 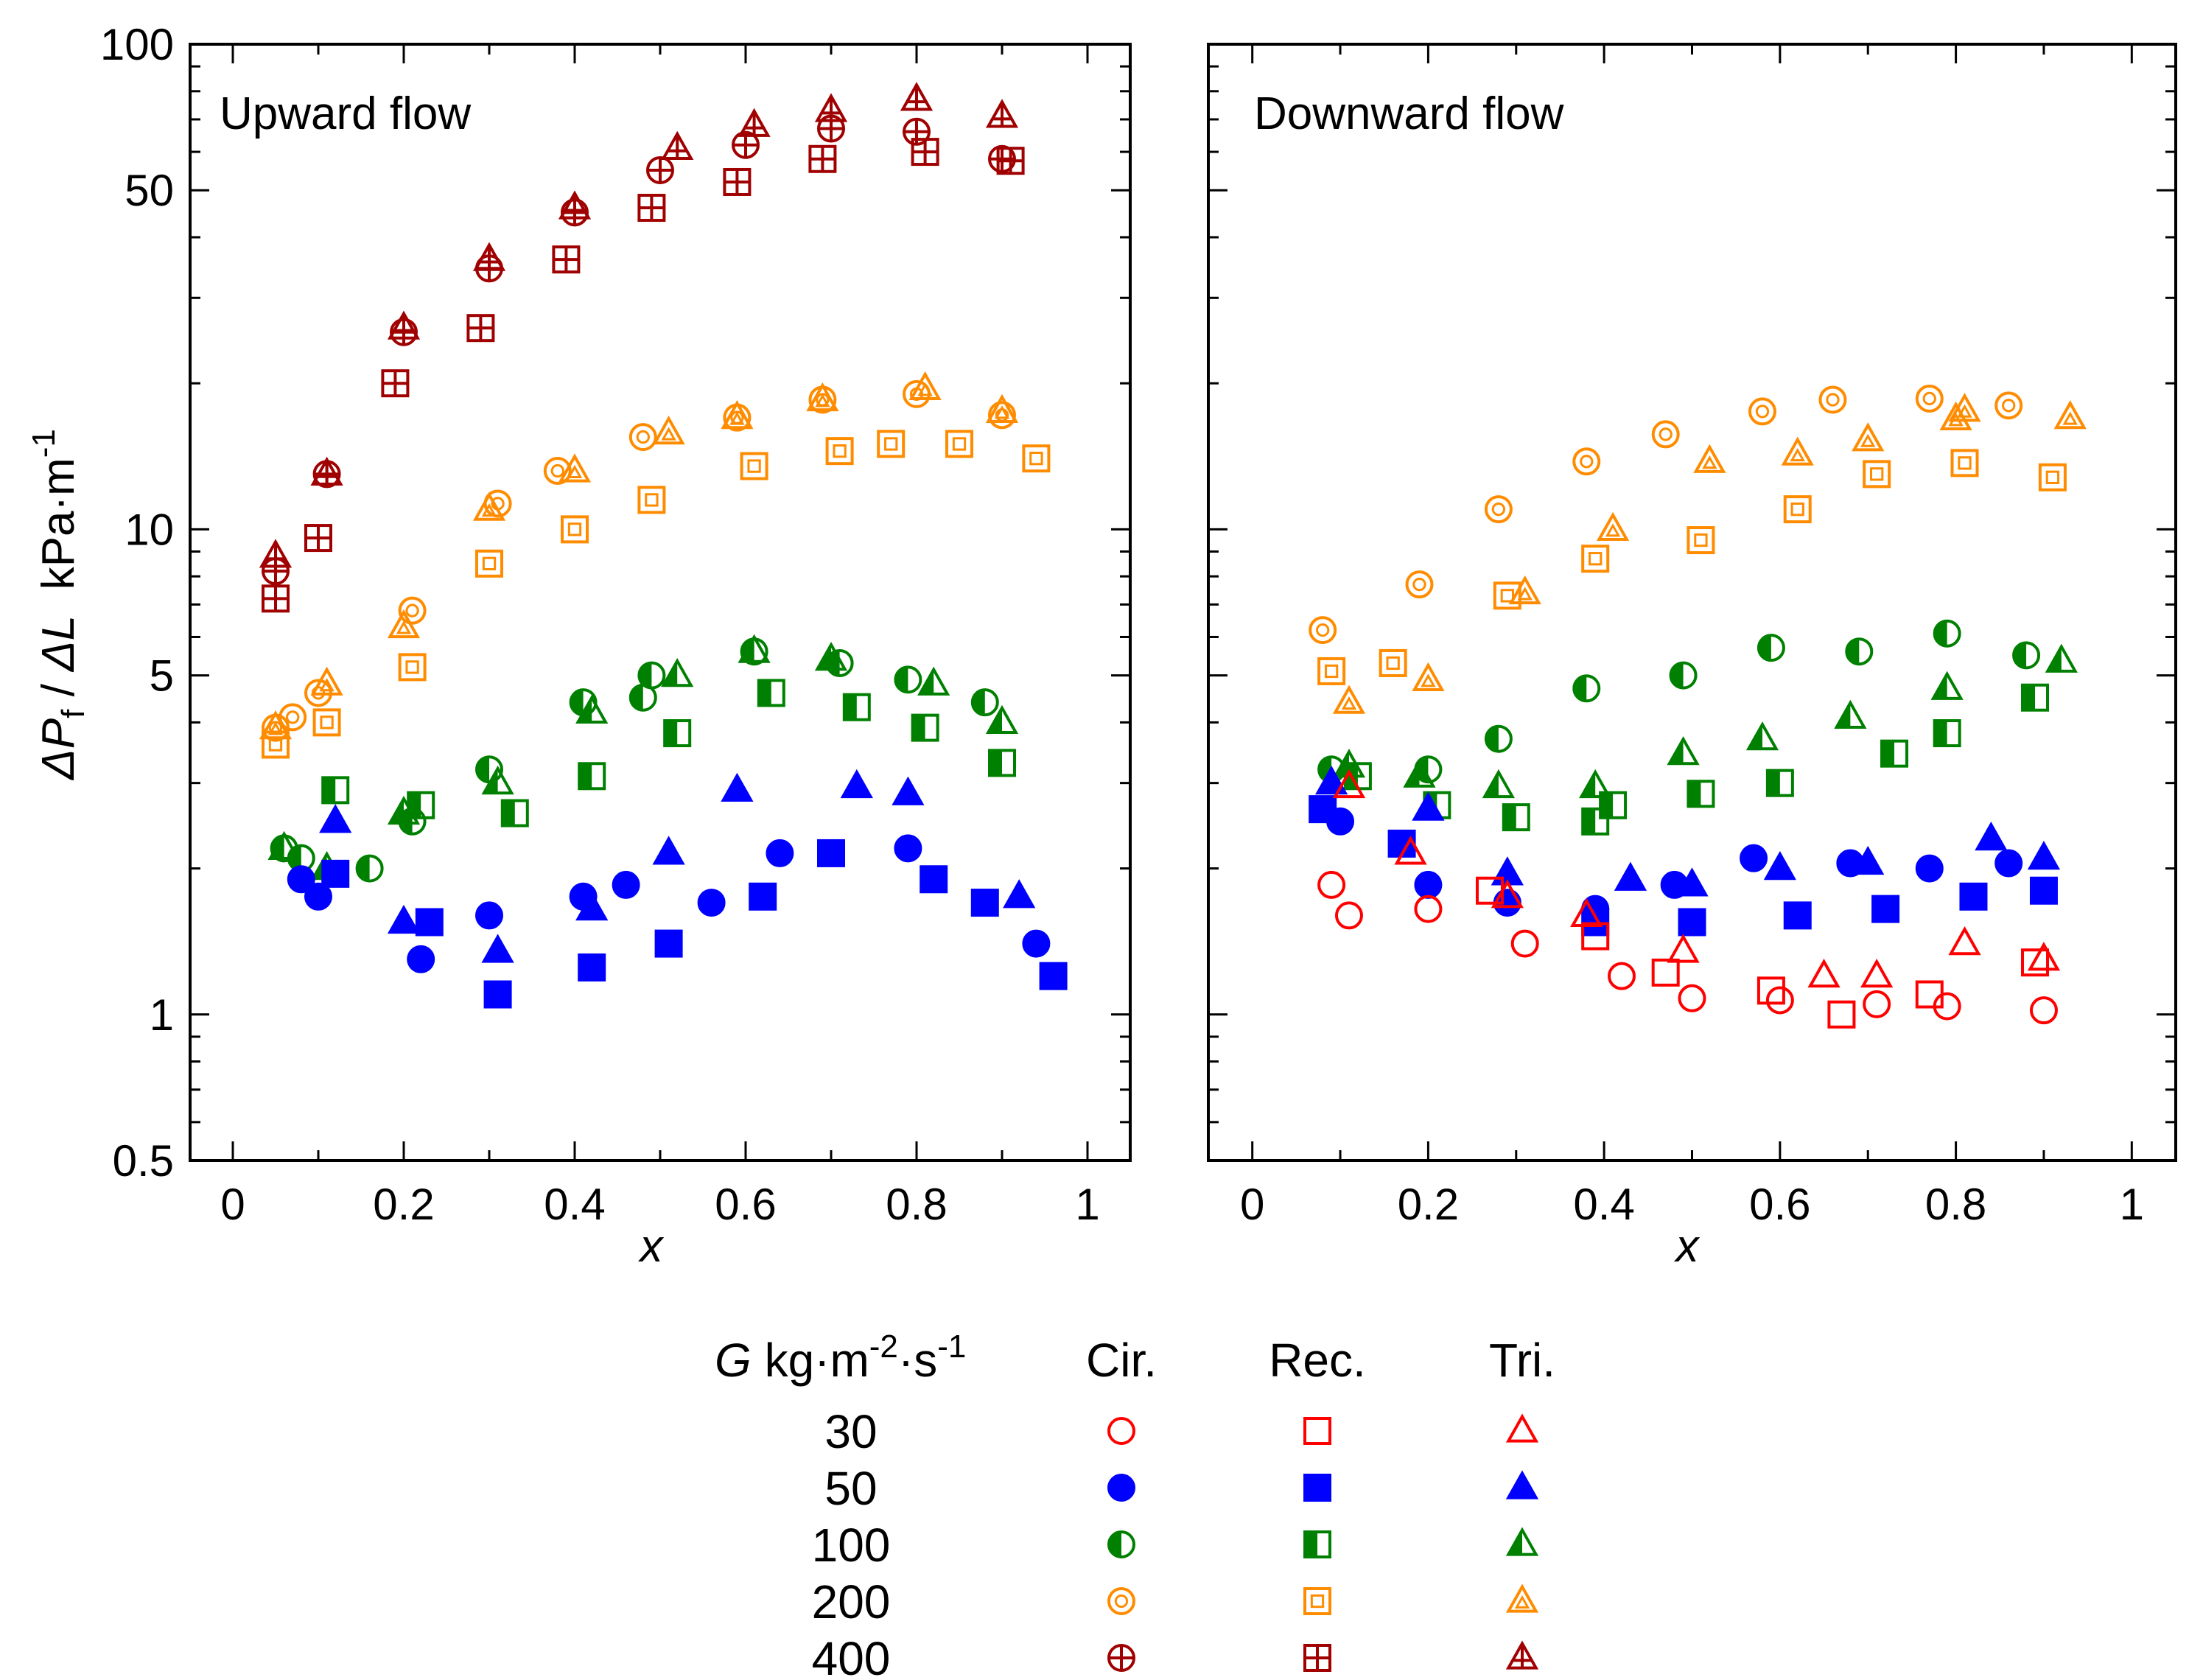 I want to click on x-tick-label: 0.6, so click(x=1779, y=1204).